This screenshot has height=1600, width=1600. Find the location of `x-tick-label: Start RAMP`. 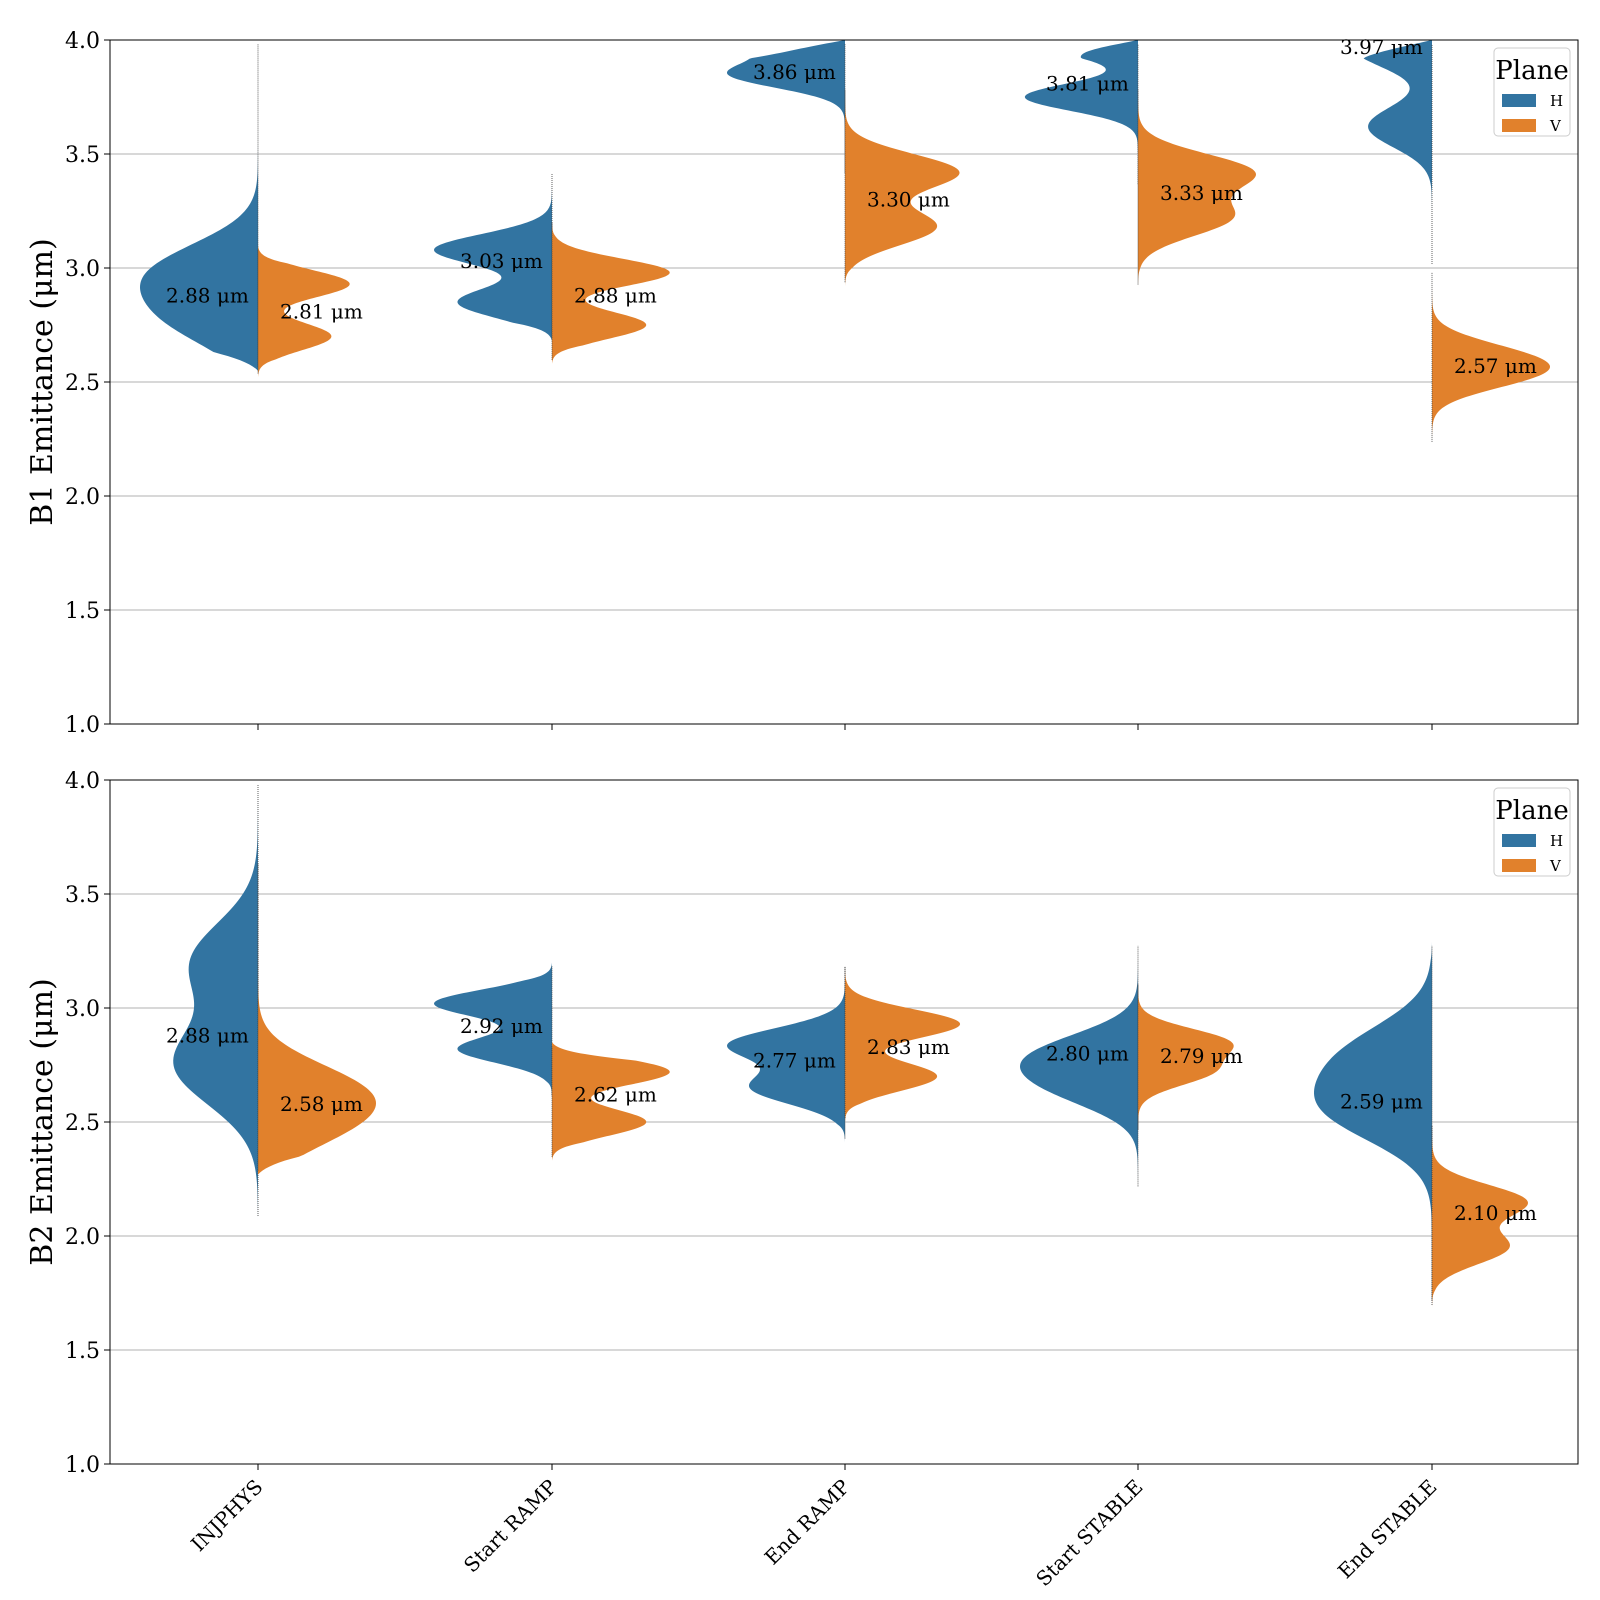

x-tick-label: Start RAMP is located at coordinates (510, 1526).